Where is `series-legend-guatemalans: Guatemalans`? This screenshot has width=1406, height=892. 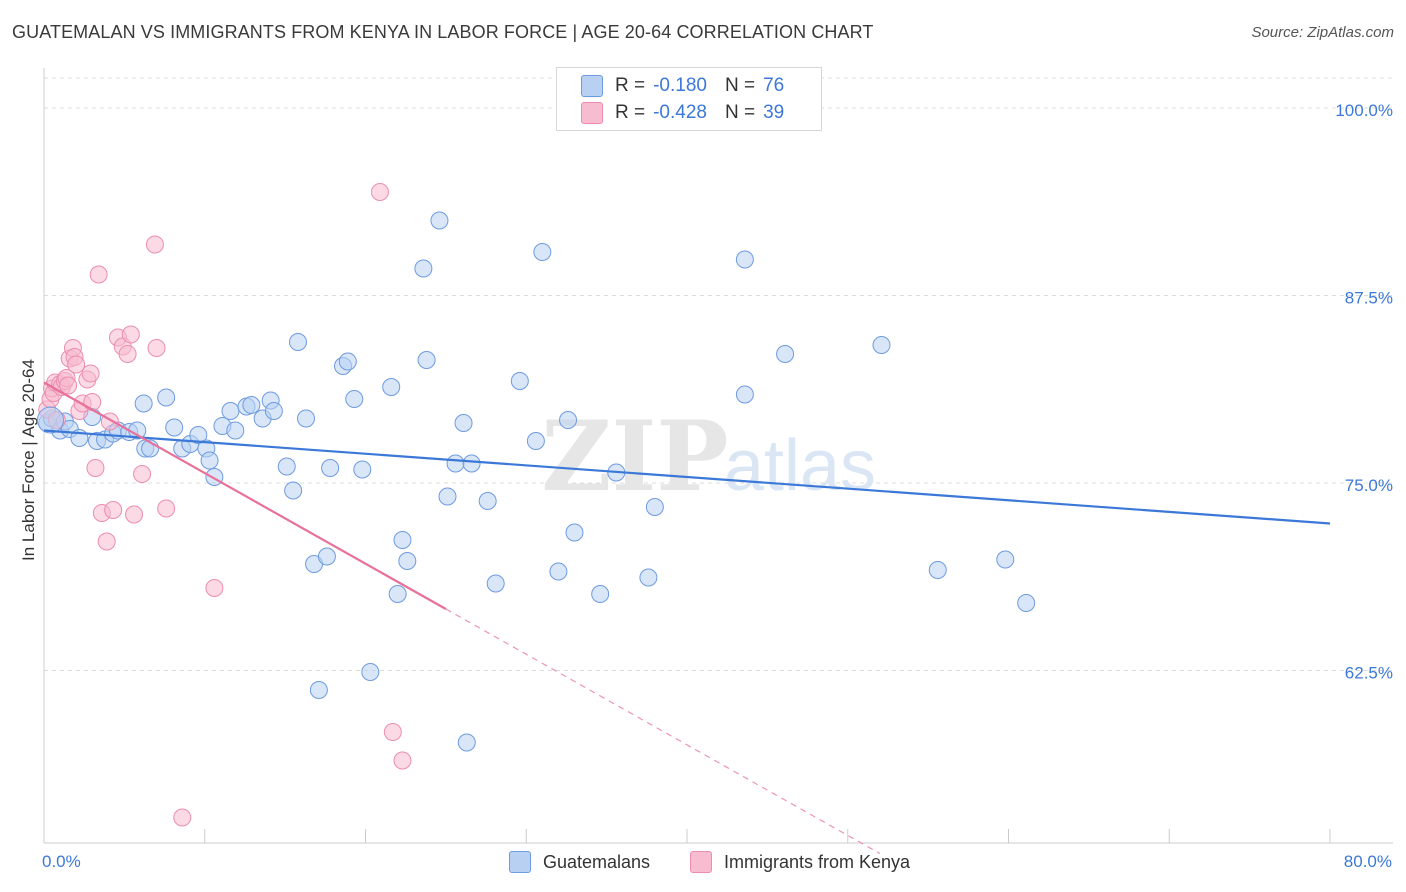 series-legend-guatemalans: Guatemalans is located at coordinates (579, 862).